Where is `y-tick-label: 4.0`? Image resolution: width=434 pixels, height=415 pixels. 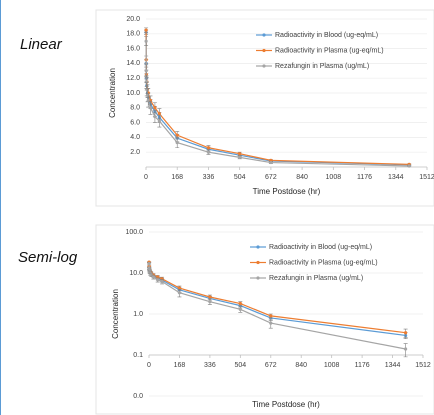 y-tick-label: 4.0 is located at coordinates (135, 137).